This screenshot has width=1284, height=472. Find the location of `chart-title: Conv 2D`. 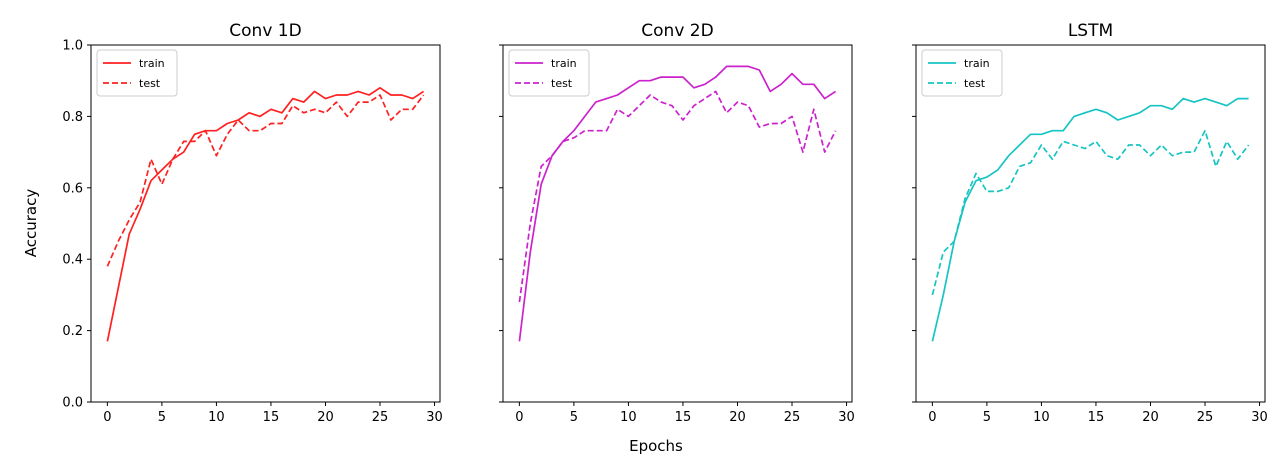

chart-title: Conv 2D is located at coordinates (677, 31).